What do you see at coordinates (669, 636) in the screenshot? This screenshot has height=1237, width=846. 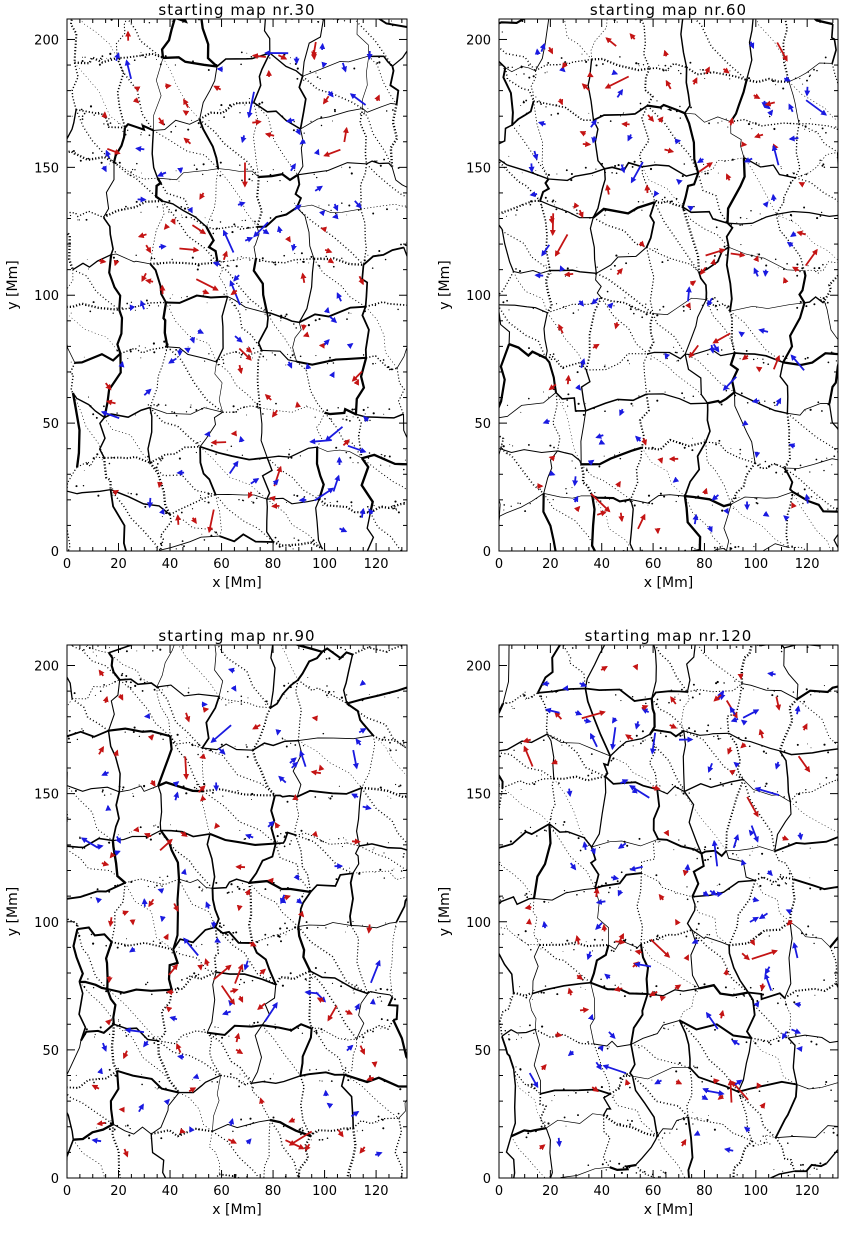 I see `panel-title: starting map nr.120` at bounding box center [669, 636].